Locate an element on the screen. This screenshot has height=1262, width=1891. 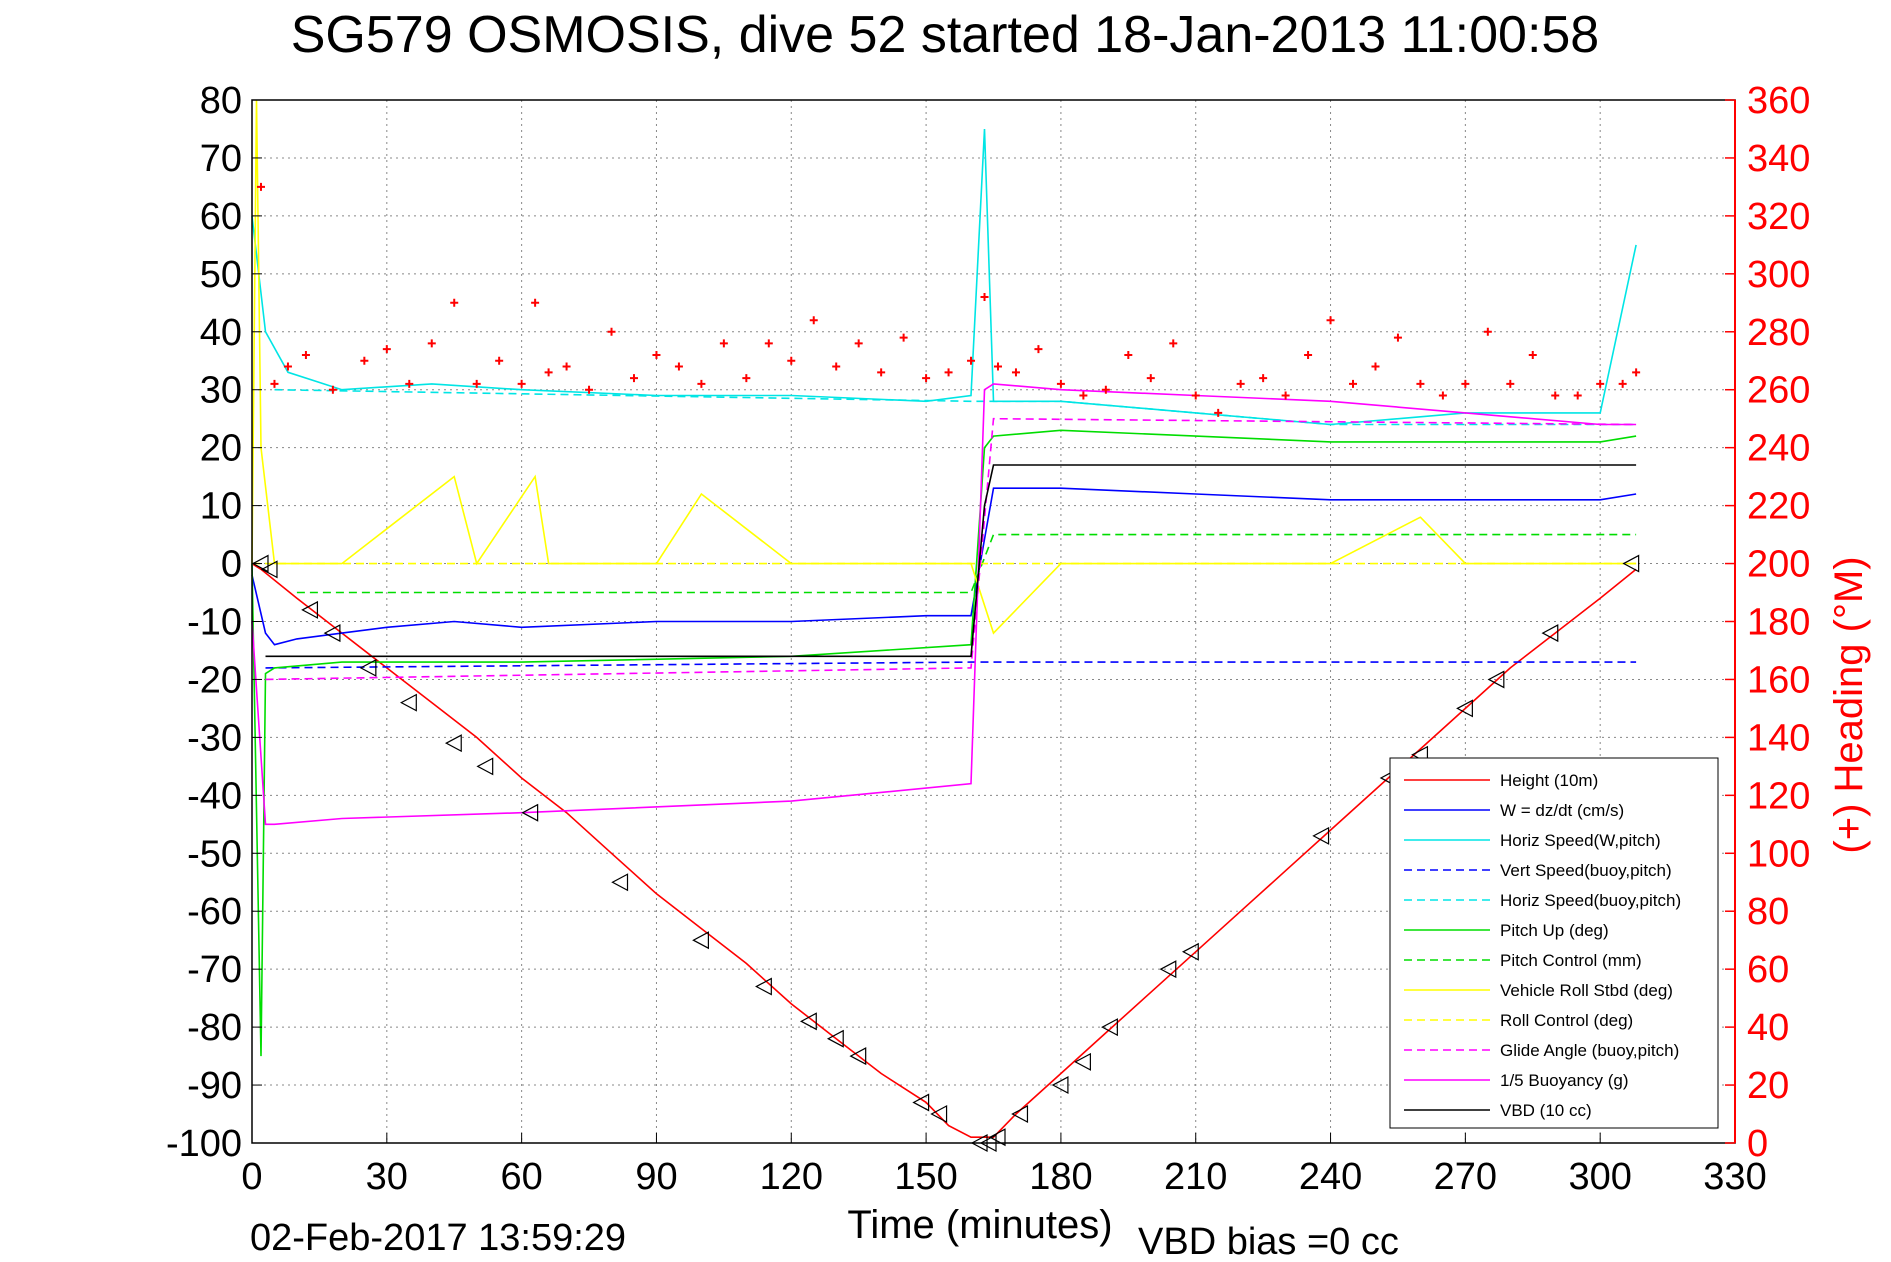
y-right-tick-label: 140 is located at coordinates (1778, 738).